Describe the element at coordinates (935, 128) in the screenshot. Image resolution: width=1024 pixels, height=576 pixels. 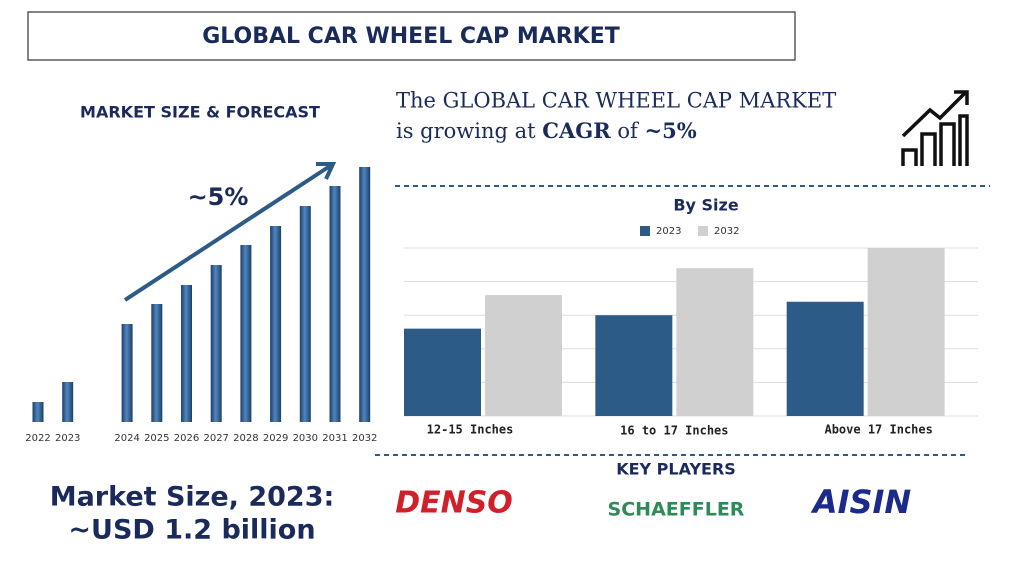
I see `growth-icon` at that location.